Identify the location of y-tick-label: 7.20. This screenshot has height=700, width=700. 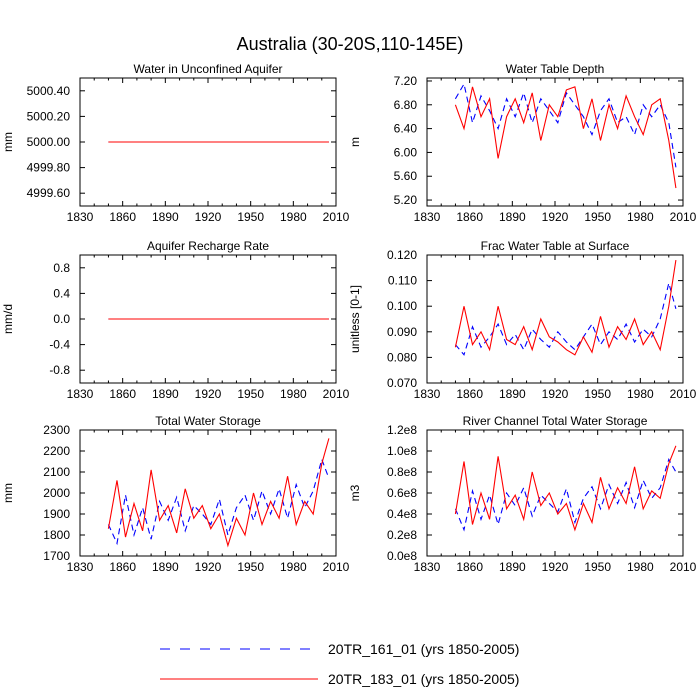
(406, 81).